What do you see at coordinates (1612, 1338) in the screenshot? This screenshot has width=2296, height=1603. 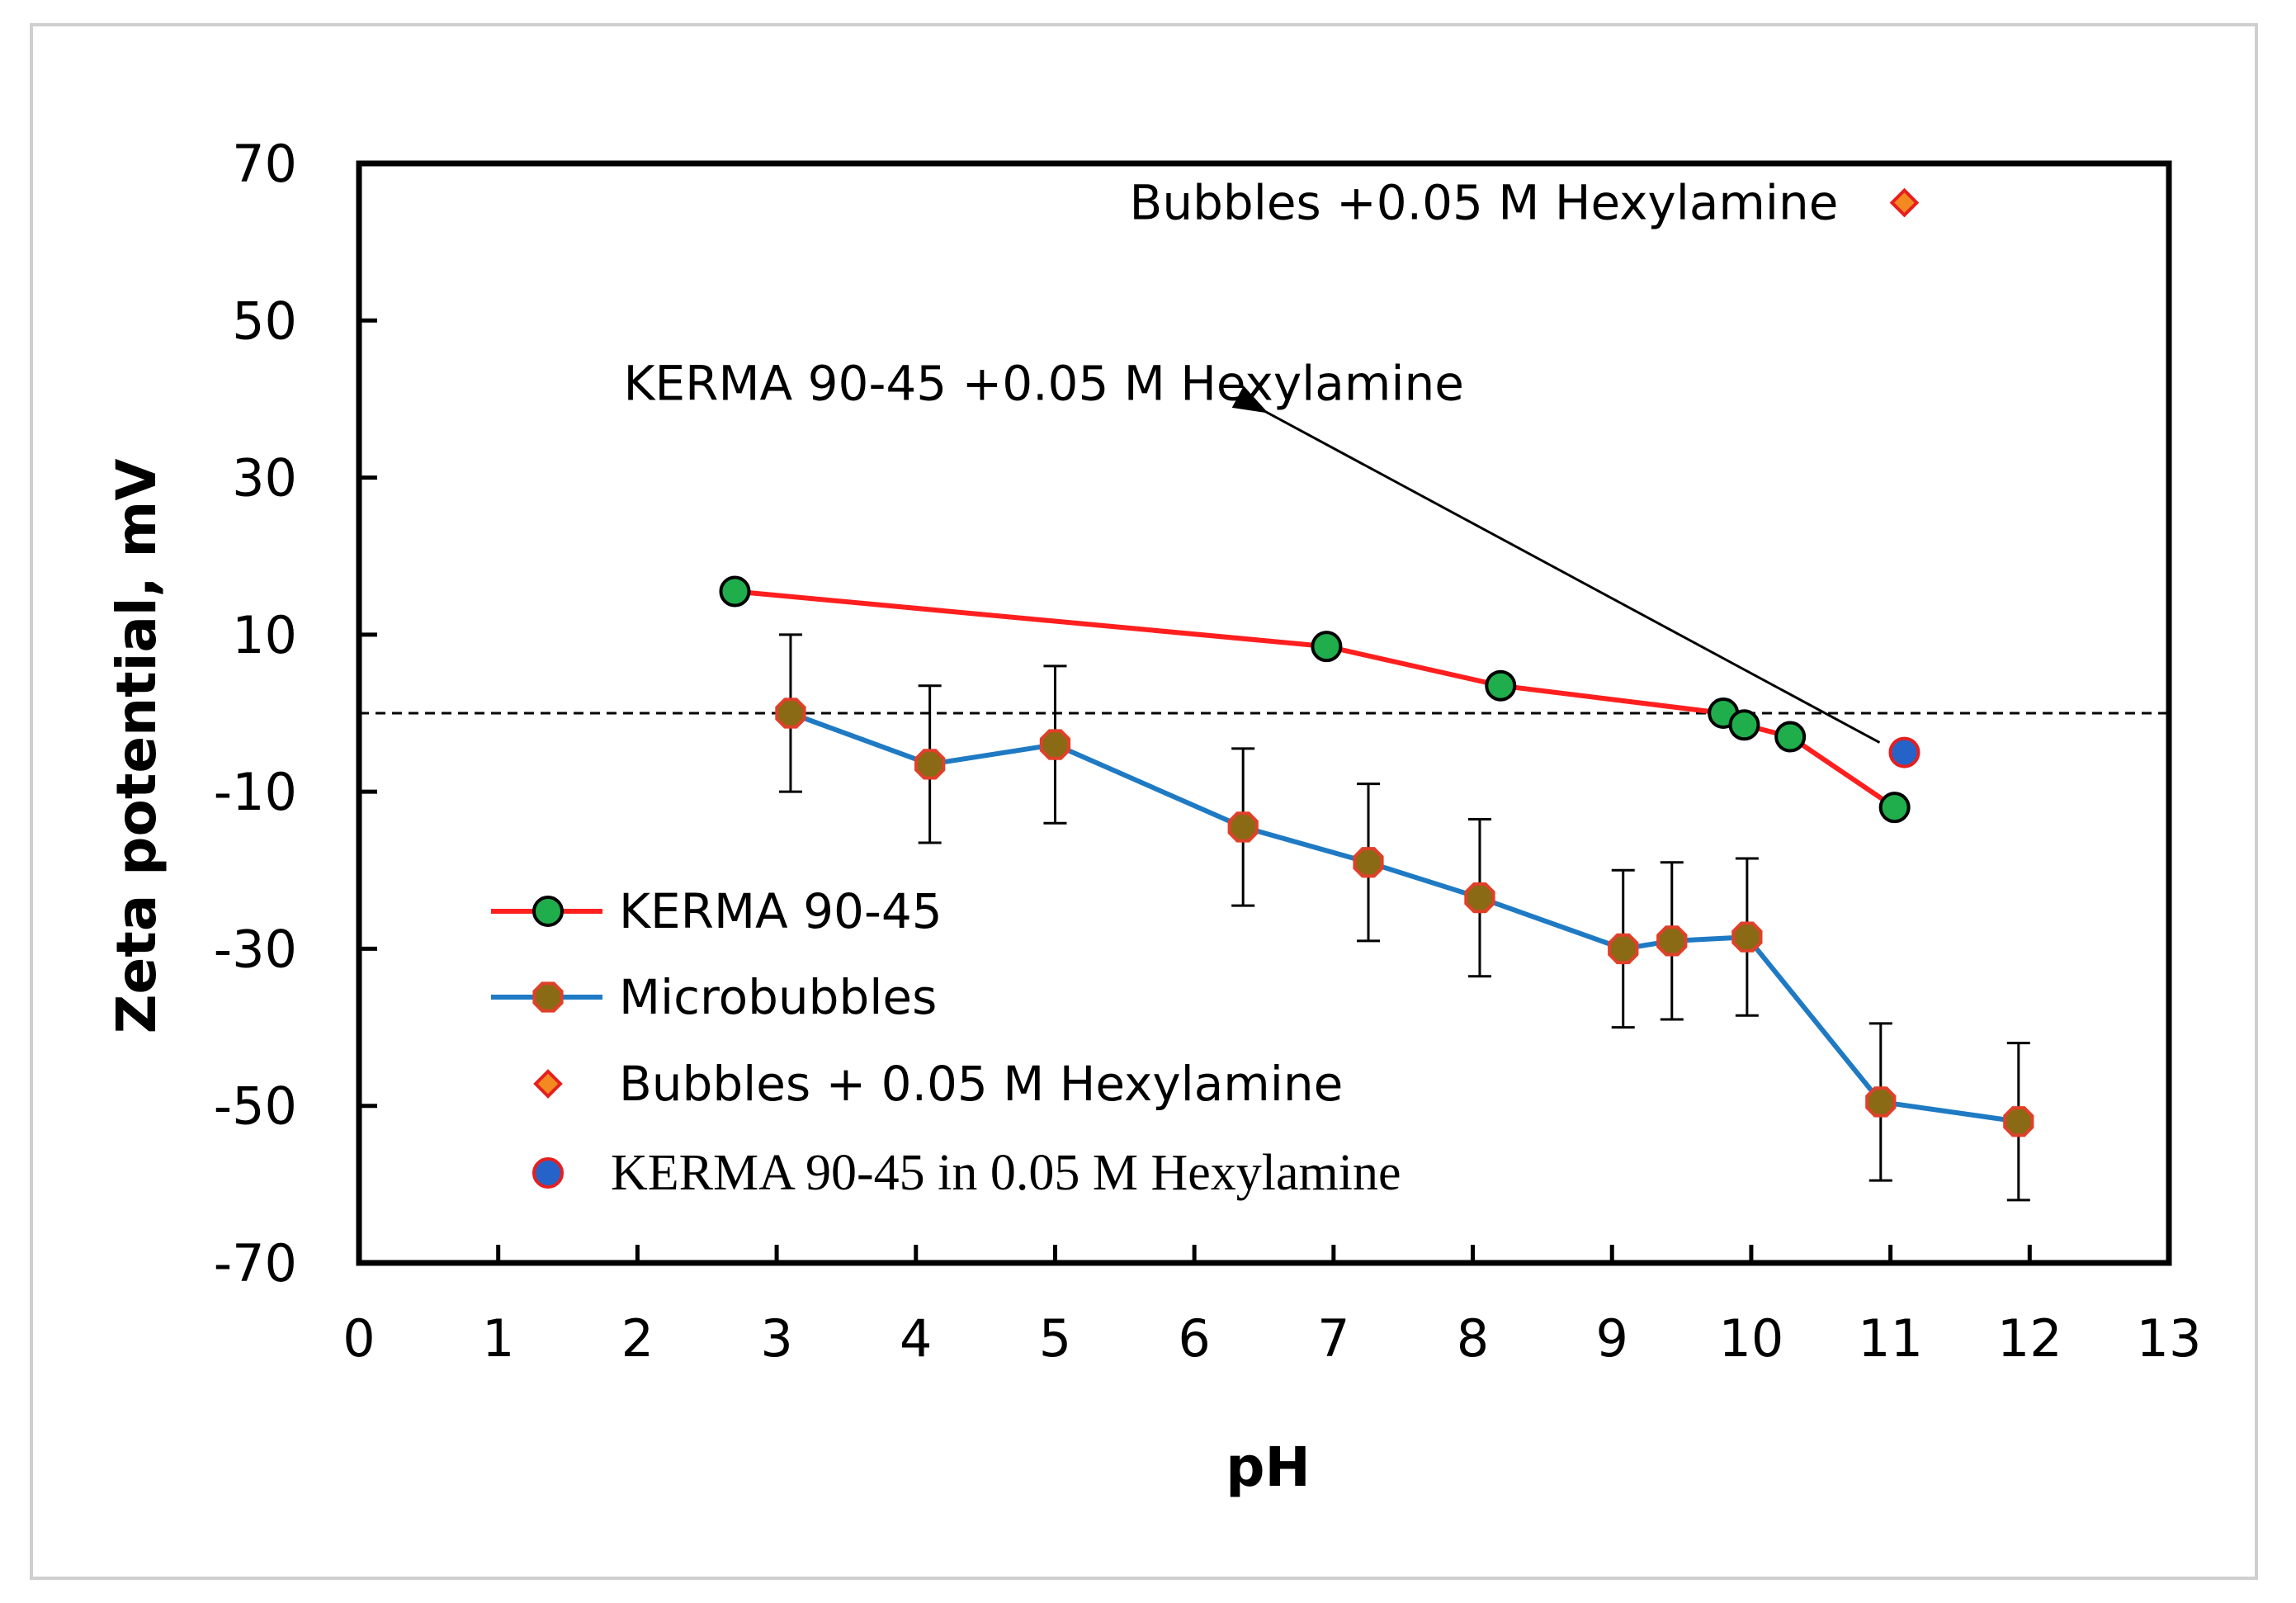 I see `x-tick-label: 9` at bounding box center [1612, 1338].